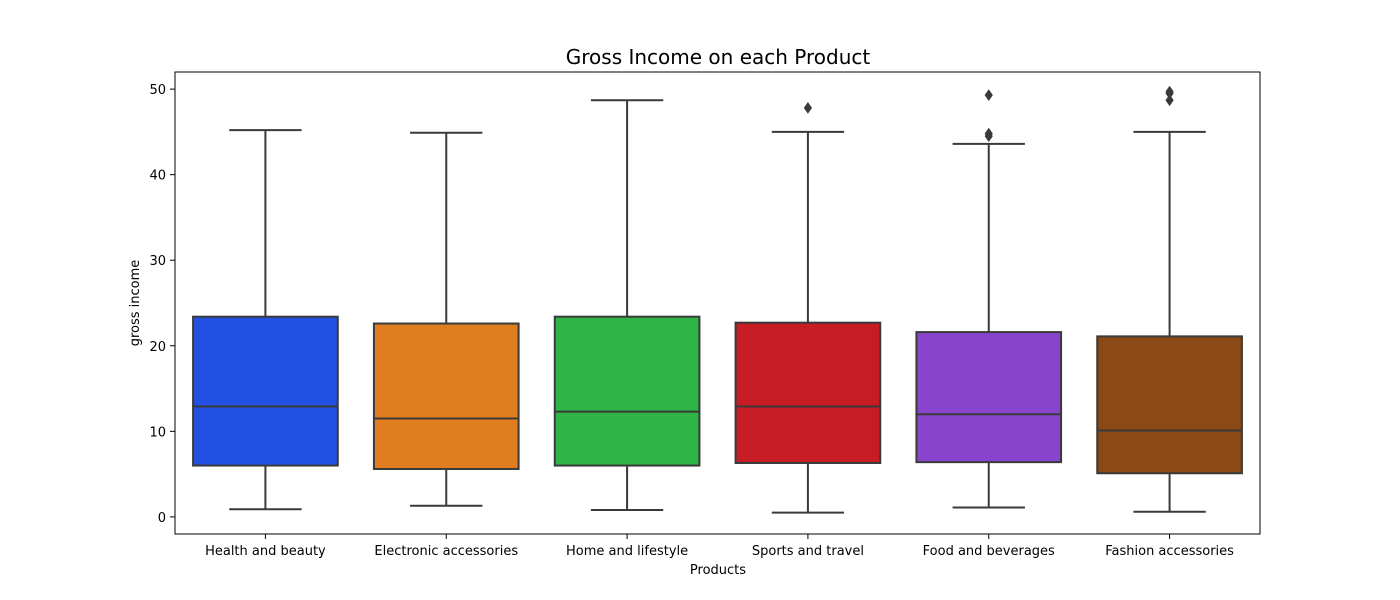  I want to click on chart-title: Gross Income on each Product, so click(718, 57).